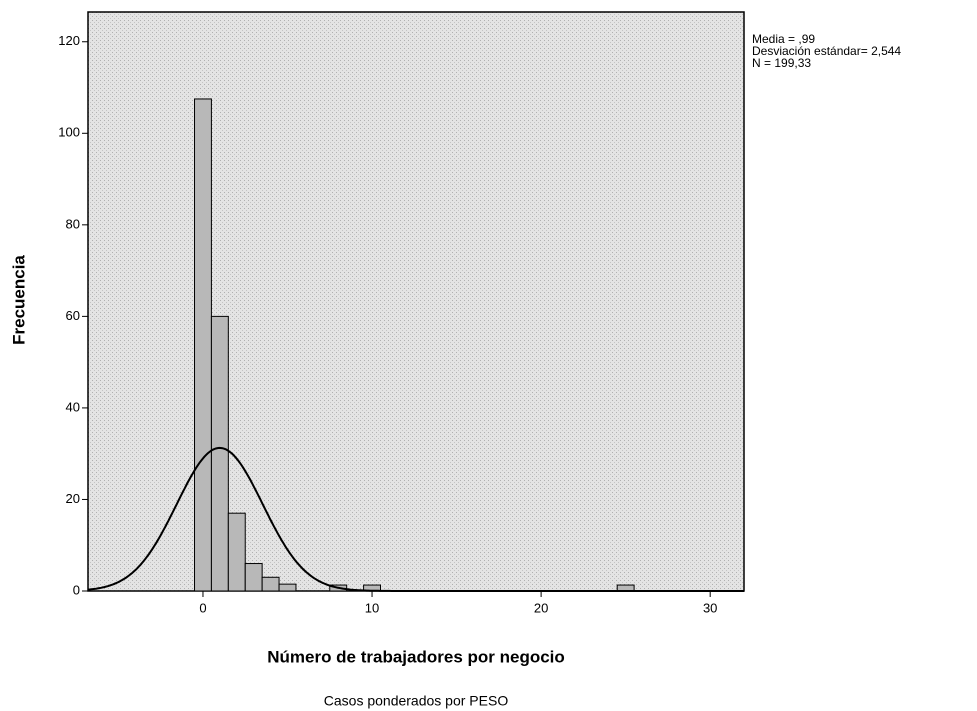 The image size is (977, 711). What do you see at coordinates (826, 51) in the screenshot?
I see `stat-label: Desviación estándar= 2,544` at bounding box center [826, 51].